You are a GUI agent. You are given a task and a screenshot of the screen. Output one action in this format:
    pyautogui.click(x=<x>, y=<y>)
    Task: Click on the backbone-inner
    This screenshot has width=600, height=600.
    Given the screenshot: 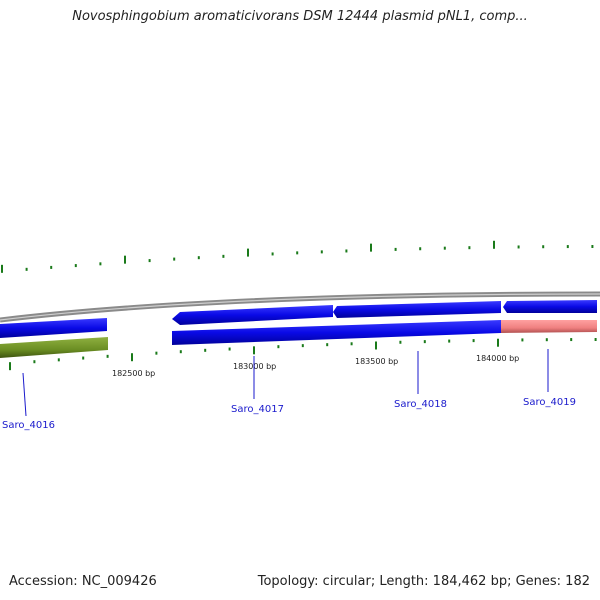 What is the action you would take?
    pyautogui.click(x=300, y=307)
    